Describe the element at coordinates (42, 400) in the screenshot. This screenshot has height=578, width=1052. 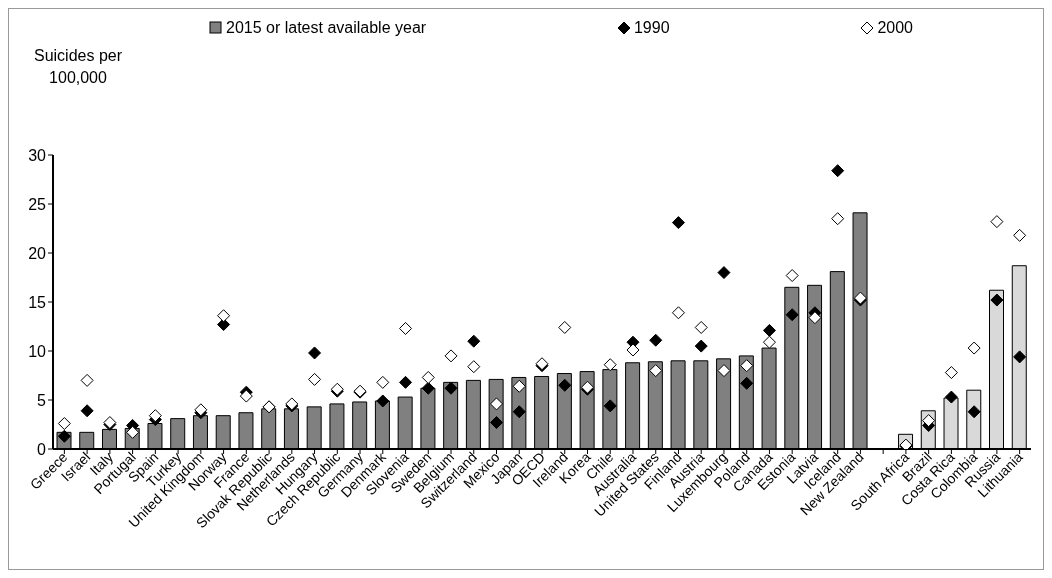
I see `y-tick-label: 5` at that location.